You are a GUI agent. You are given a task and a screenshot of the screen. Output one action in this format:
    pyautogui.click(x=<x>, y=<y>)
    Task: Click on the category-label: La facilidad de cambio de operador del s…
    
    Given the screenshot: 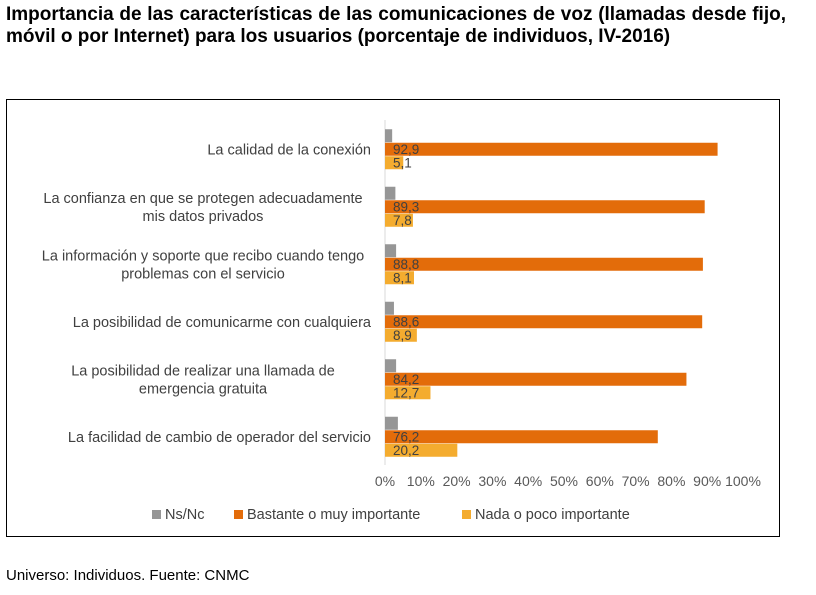 What is the action you would take?
    pyautogui.click(x=219, y=438)
    